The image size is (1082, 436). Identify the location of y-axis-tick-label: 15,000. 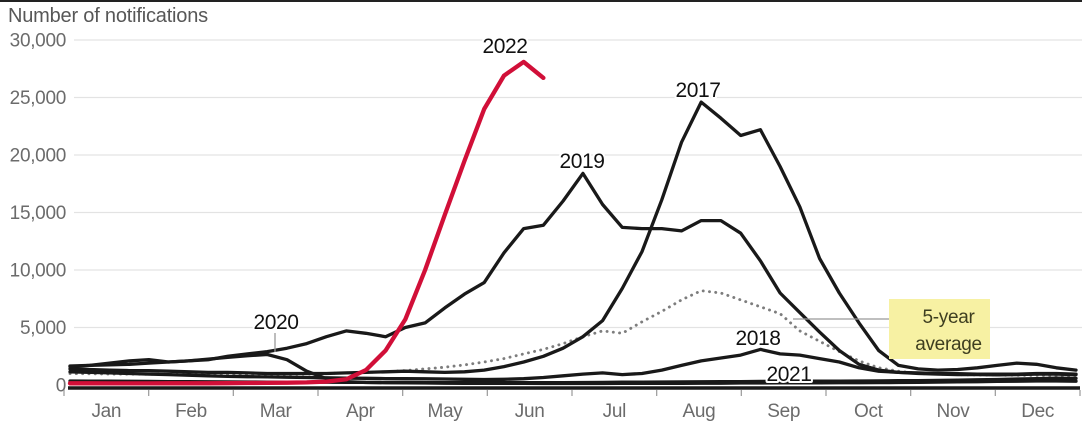
(38, 213).